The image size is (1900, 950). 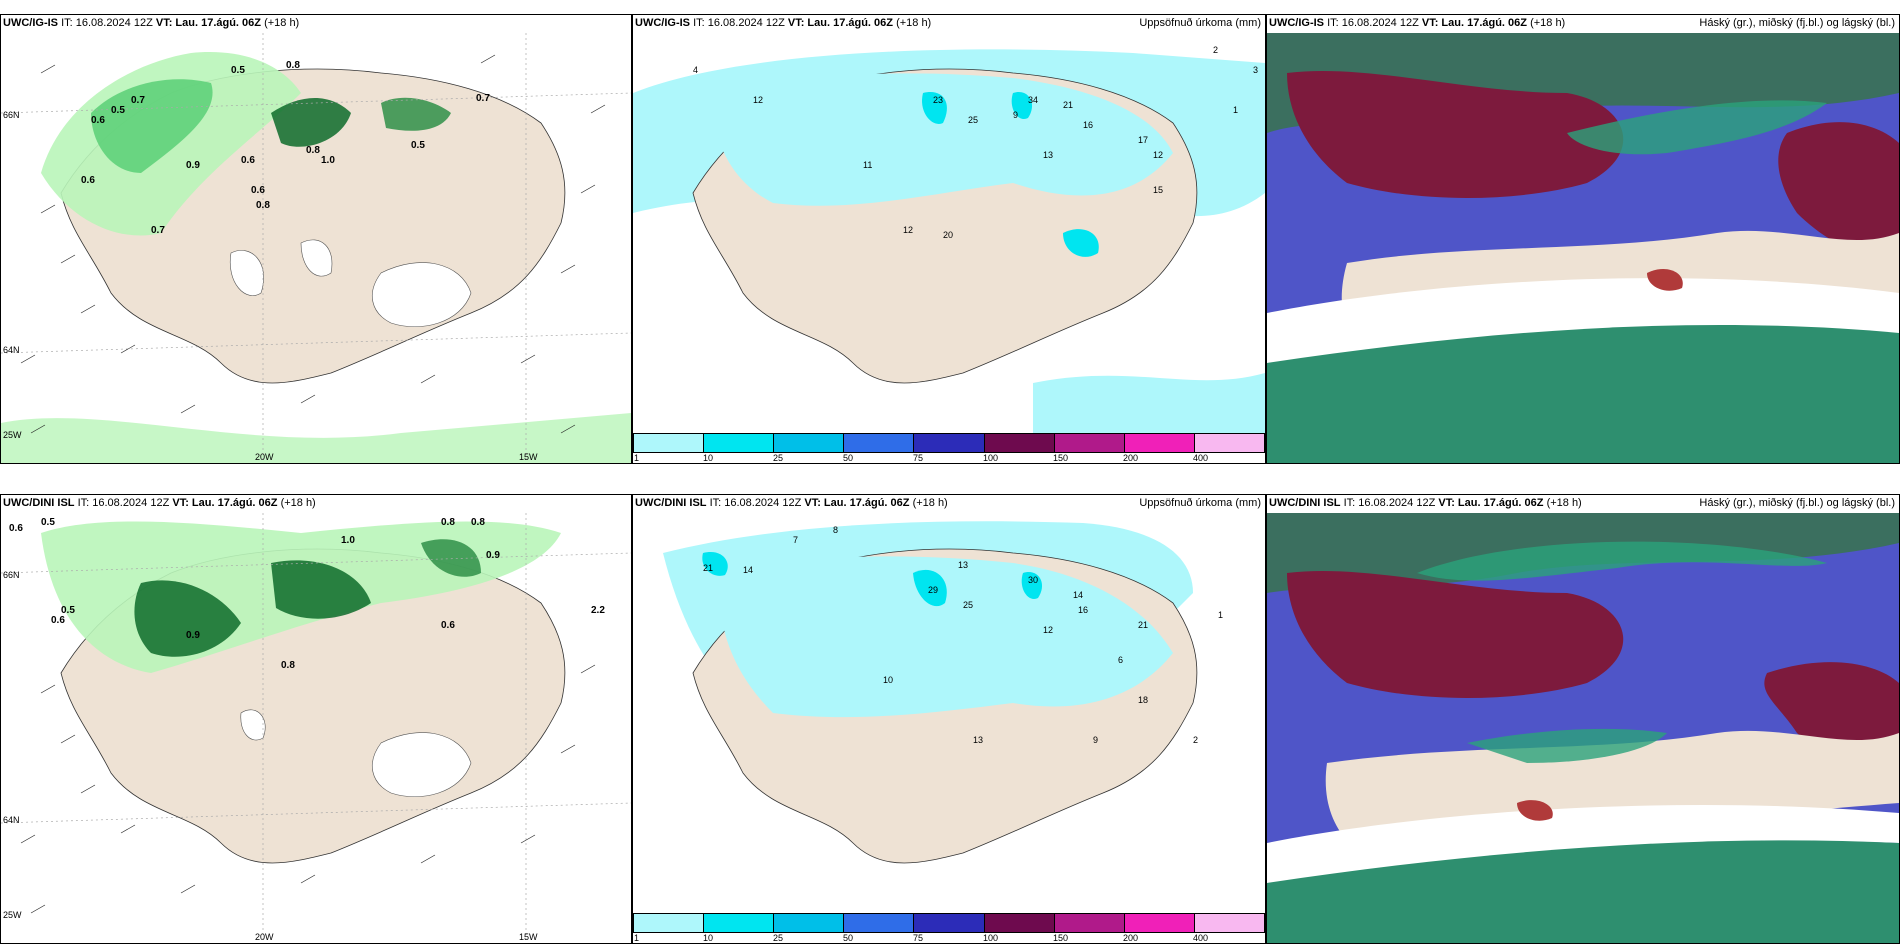 What do you see at coordinates (637, 938) in the screenshot?
I see `tick: 1` at bounding box center [637, 938].